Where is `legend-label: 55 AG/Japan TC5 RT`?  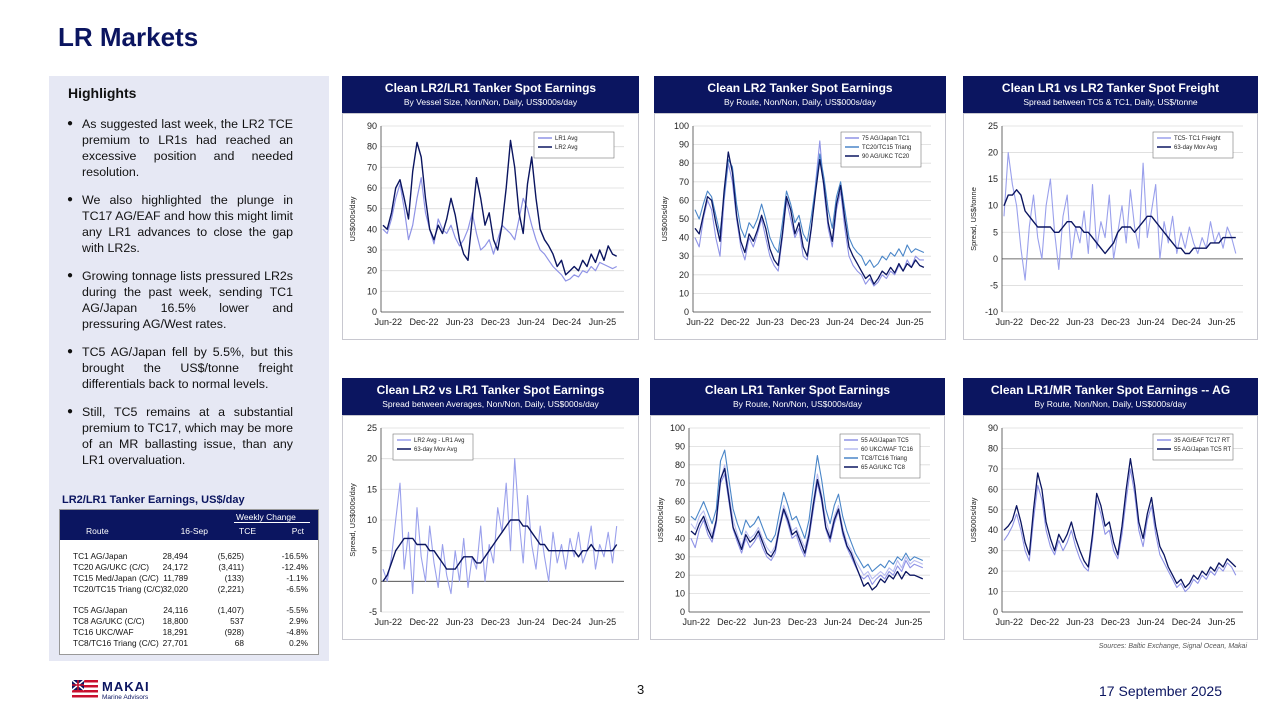 legend-label: 55 AG/Japan TC5 RT is located at coordinates (1202, 450).